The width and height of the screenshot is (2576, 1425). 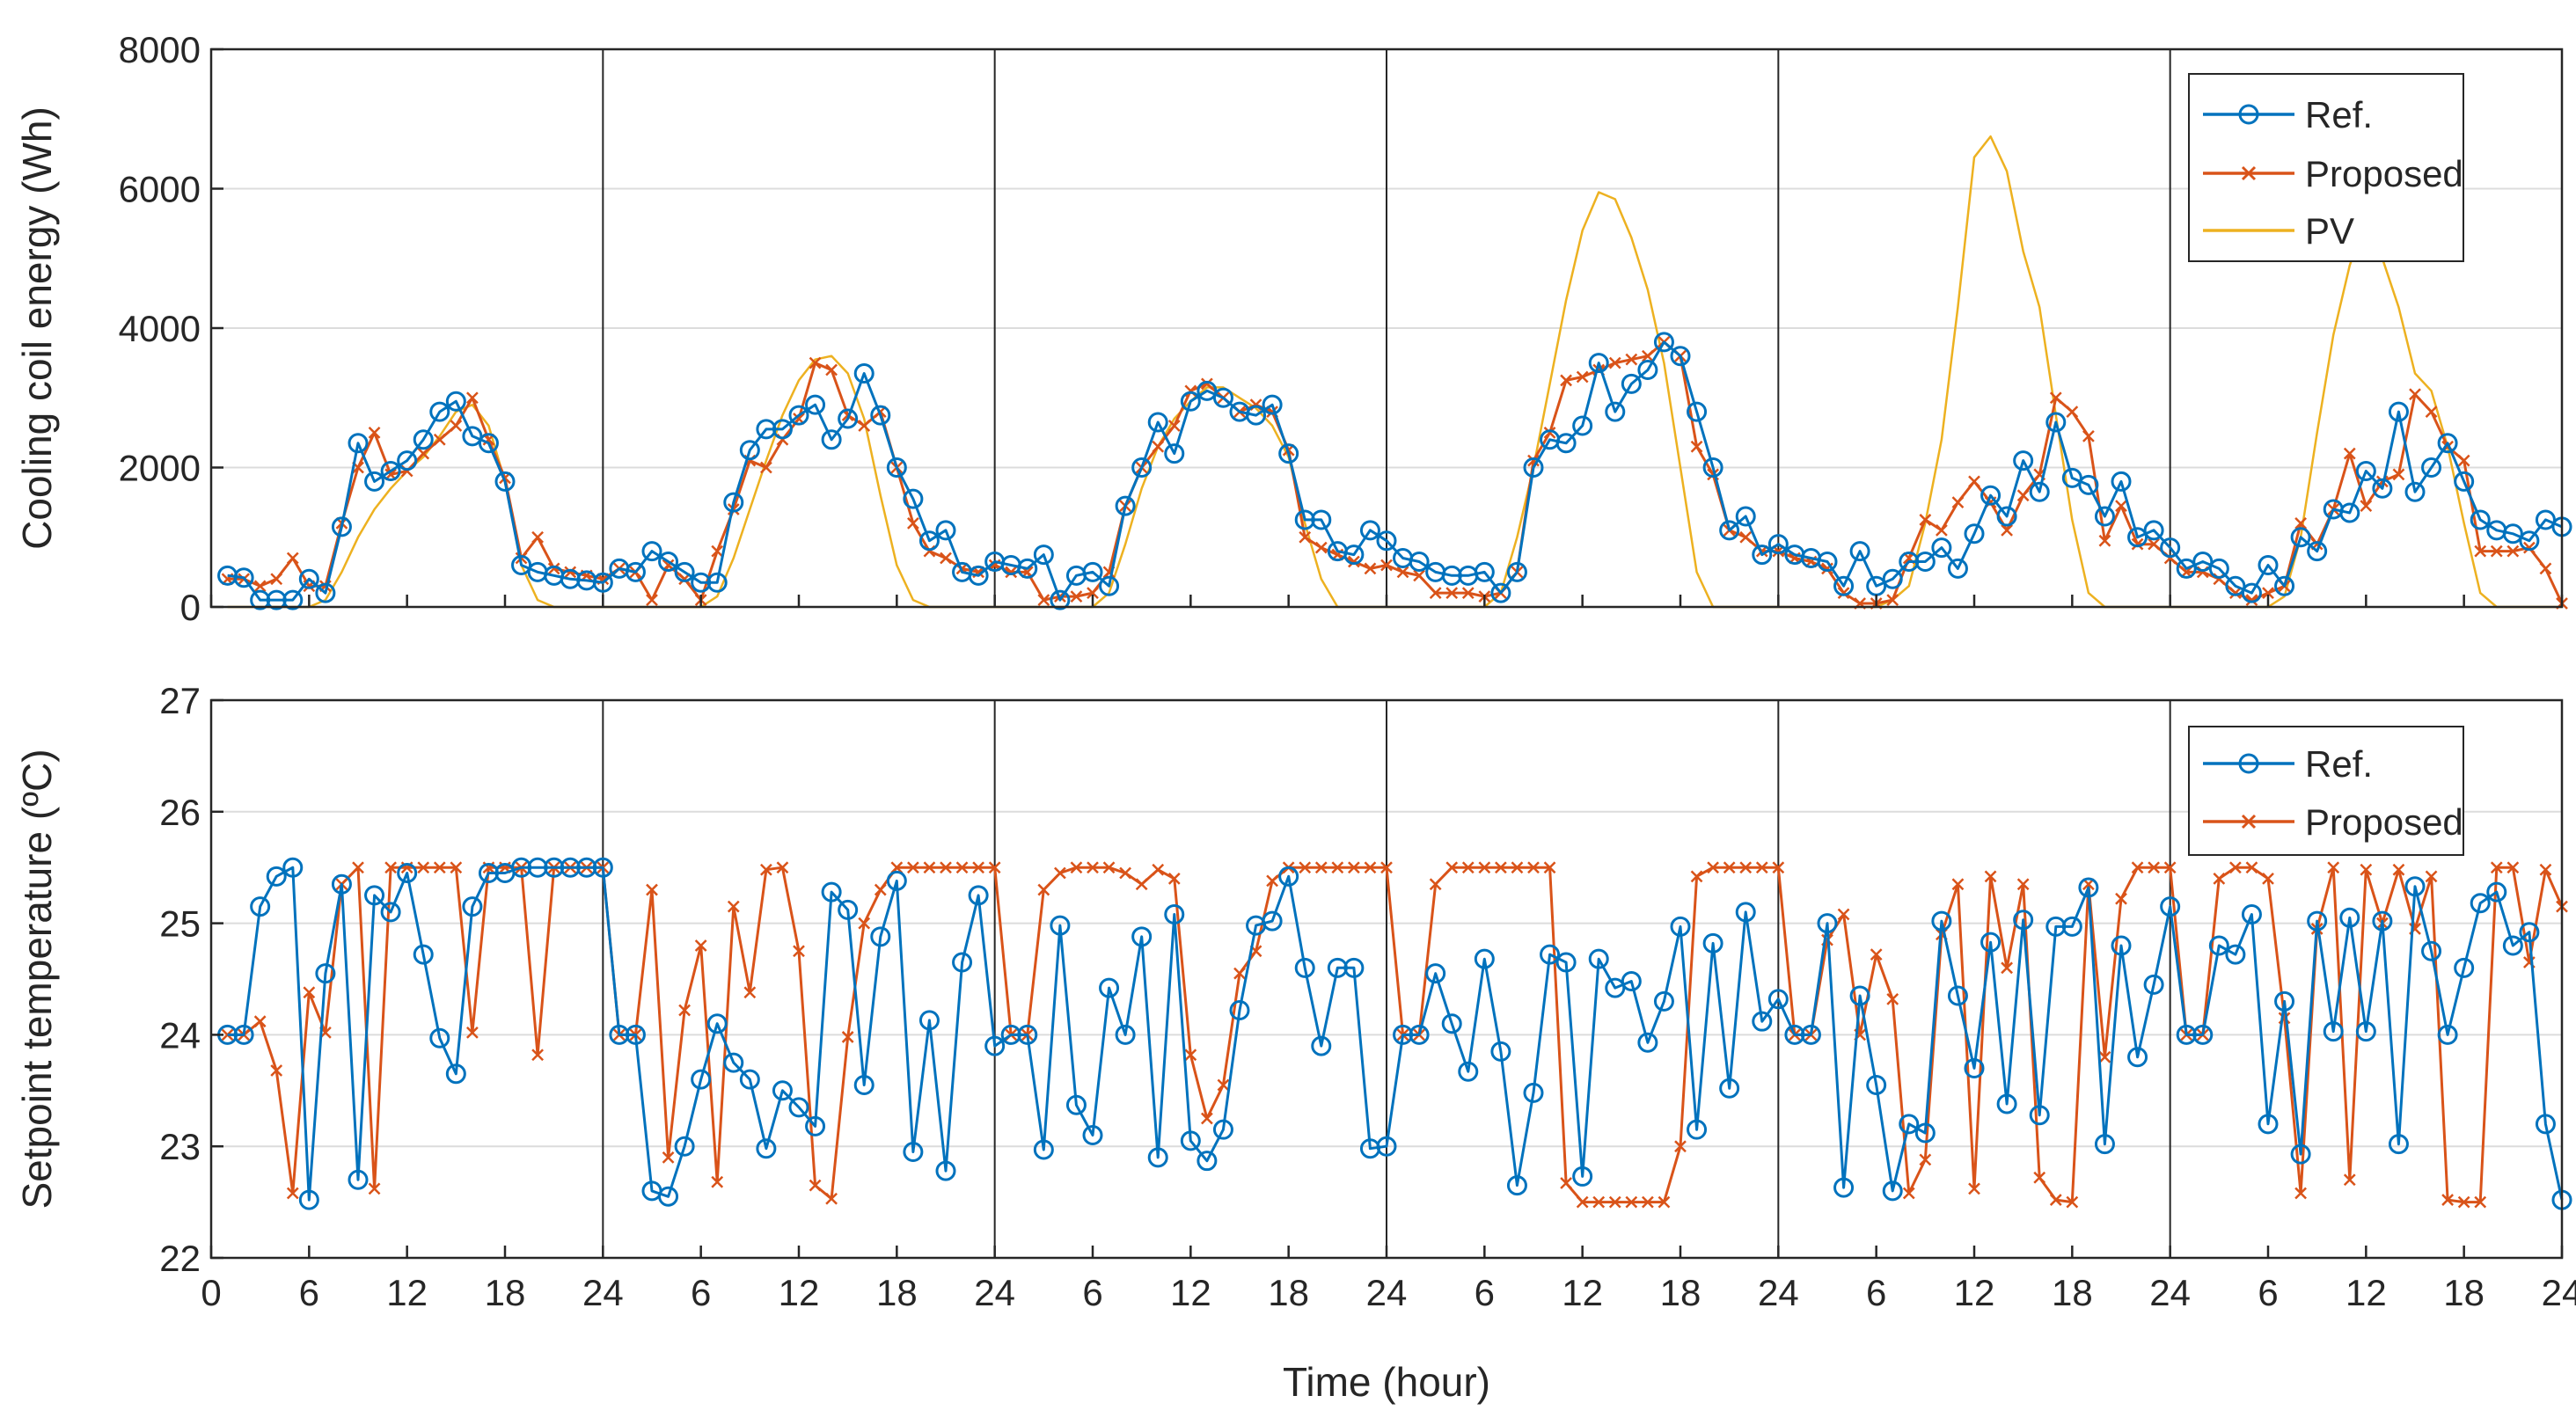 I want to click on time-x-tick-label: 24, so click(x=2559, y=1292).